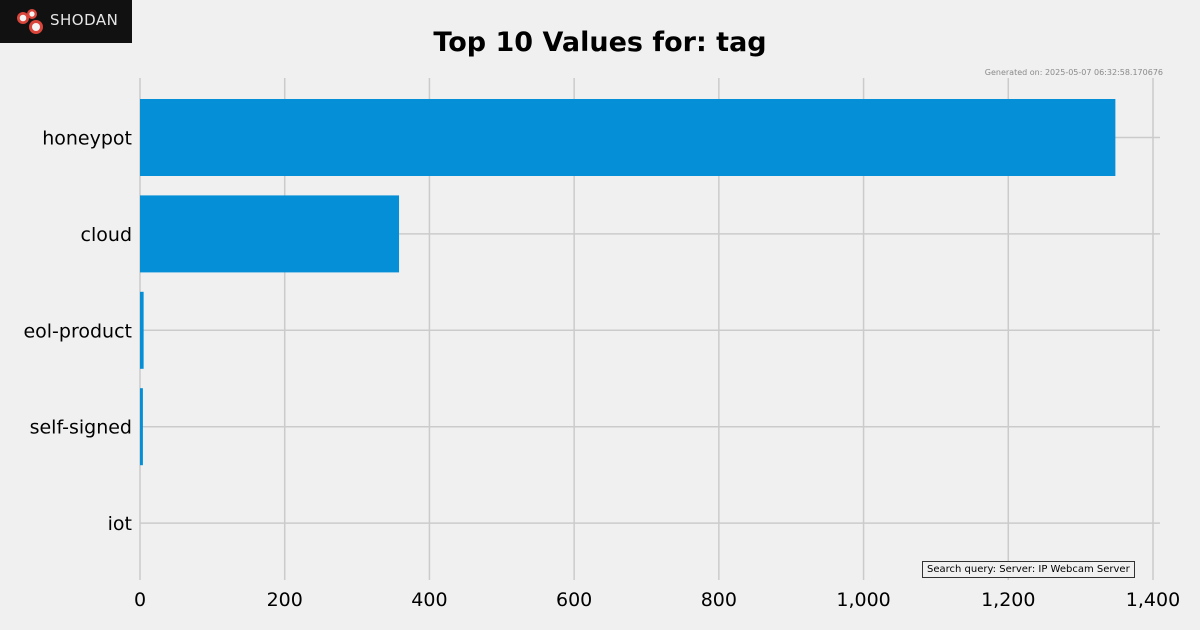 This screenshot has height=630, width=1200. I want to click on x-tick-label: 1,000, so click(863, 600).